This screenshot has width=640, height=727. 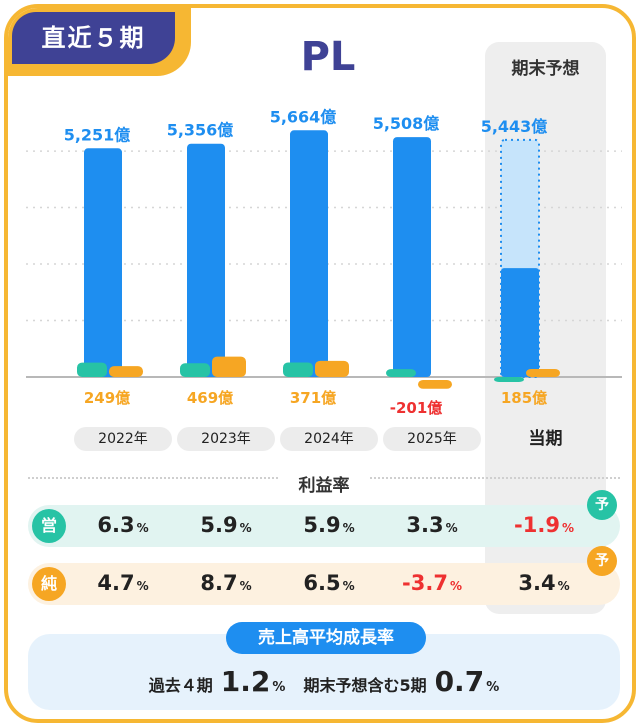 I want to click on net-margin-row, so click(x=324, y=584).